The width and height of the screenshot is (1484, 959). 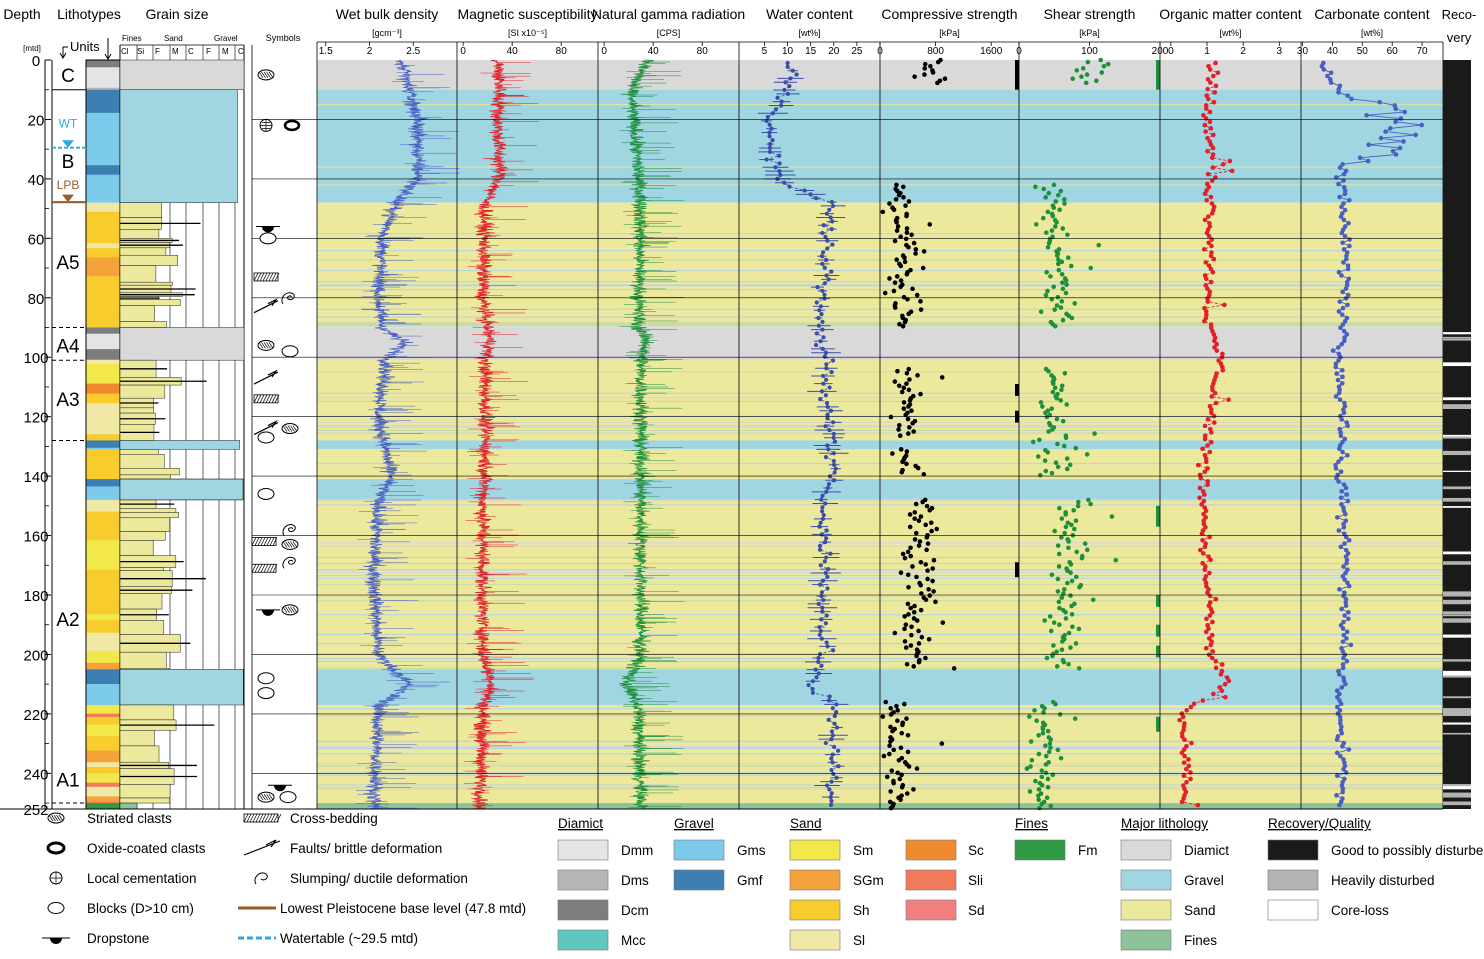 What do you see at coordinates (89, 14) in the screenshot?
I see `lithotypes-header: Lithotypes` at bounding box center [89, 14].